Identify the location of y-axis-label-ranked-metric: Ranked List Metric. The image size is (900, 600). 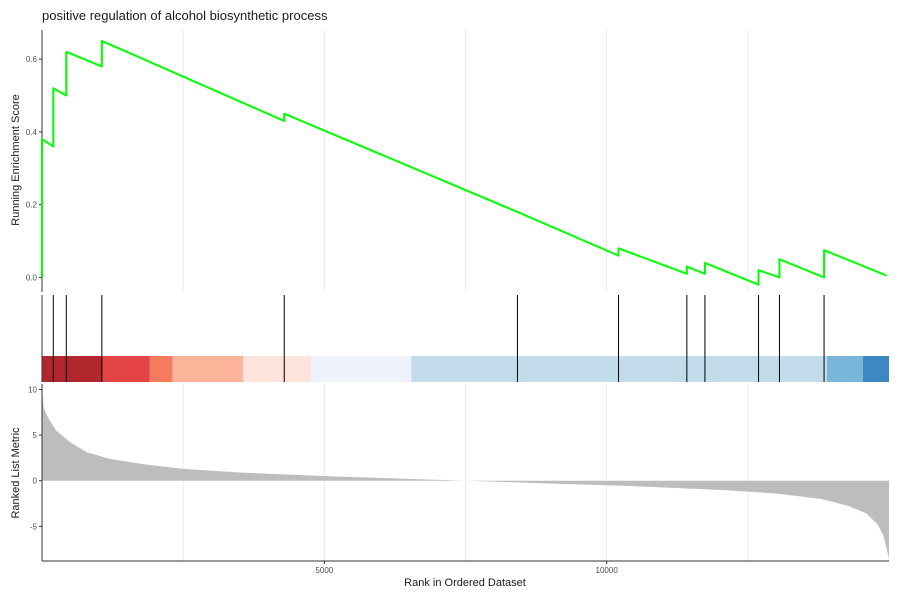
(16, 473).